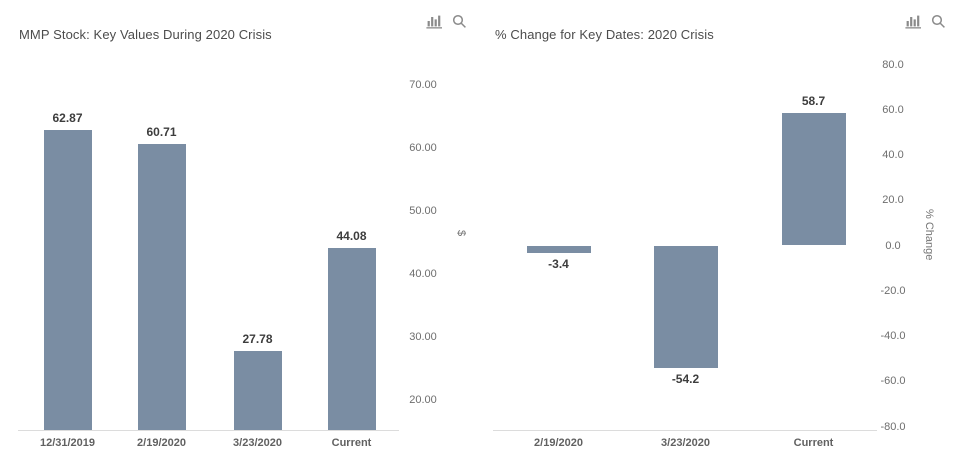 Image resolution: width=958 pixels, height=464 pixels. I want to click on y-tick-label: 40.00, so click(423, 274).